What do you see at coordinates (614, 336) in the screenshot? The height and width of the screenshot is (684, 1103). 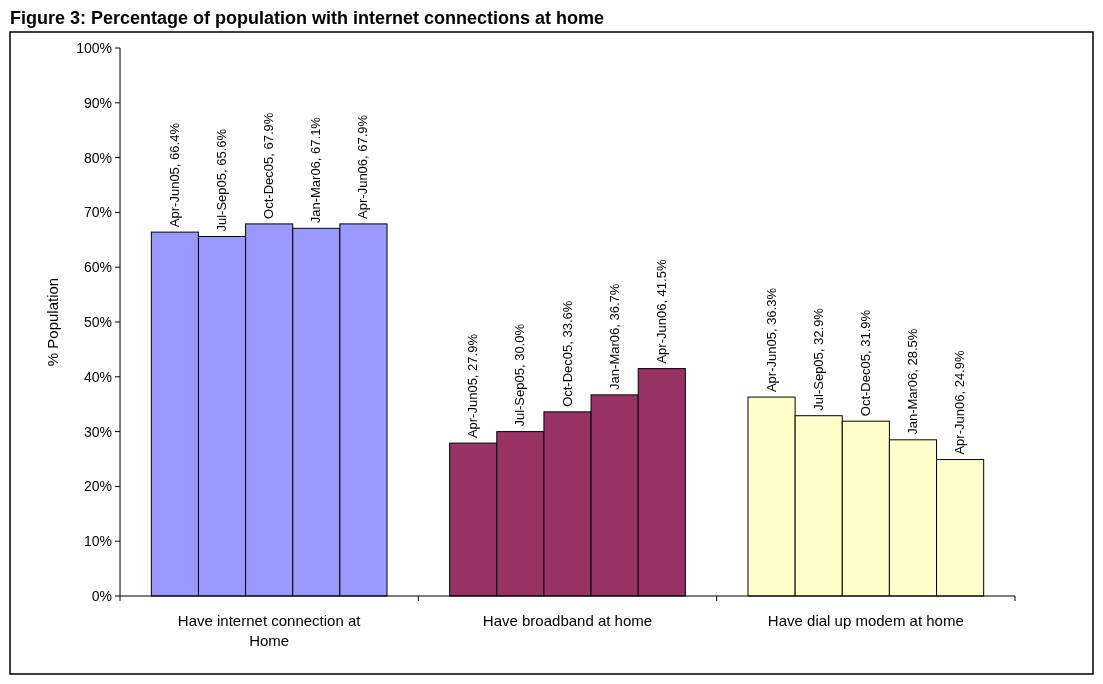 I see `data-label: Jan-Mar06, 36.7%` at bounding box center [614, 336].